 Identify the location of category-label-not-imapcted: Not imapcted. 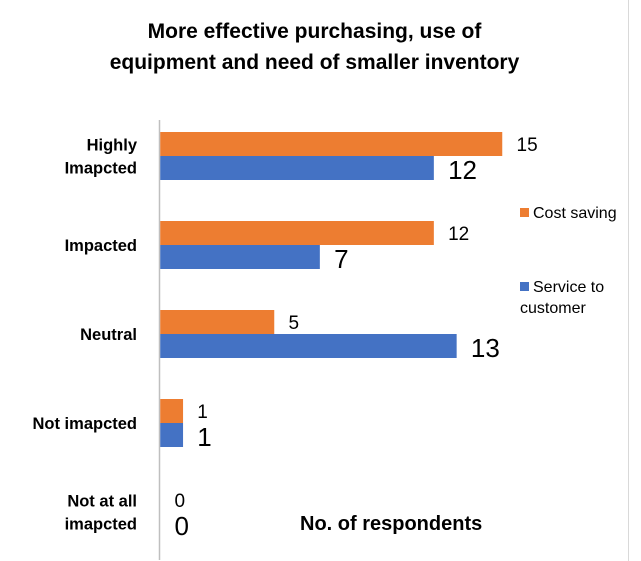
(84, 424).